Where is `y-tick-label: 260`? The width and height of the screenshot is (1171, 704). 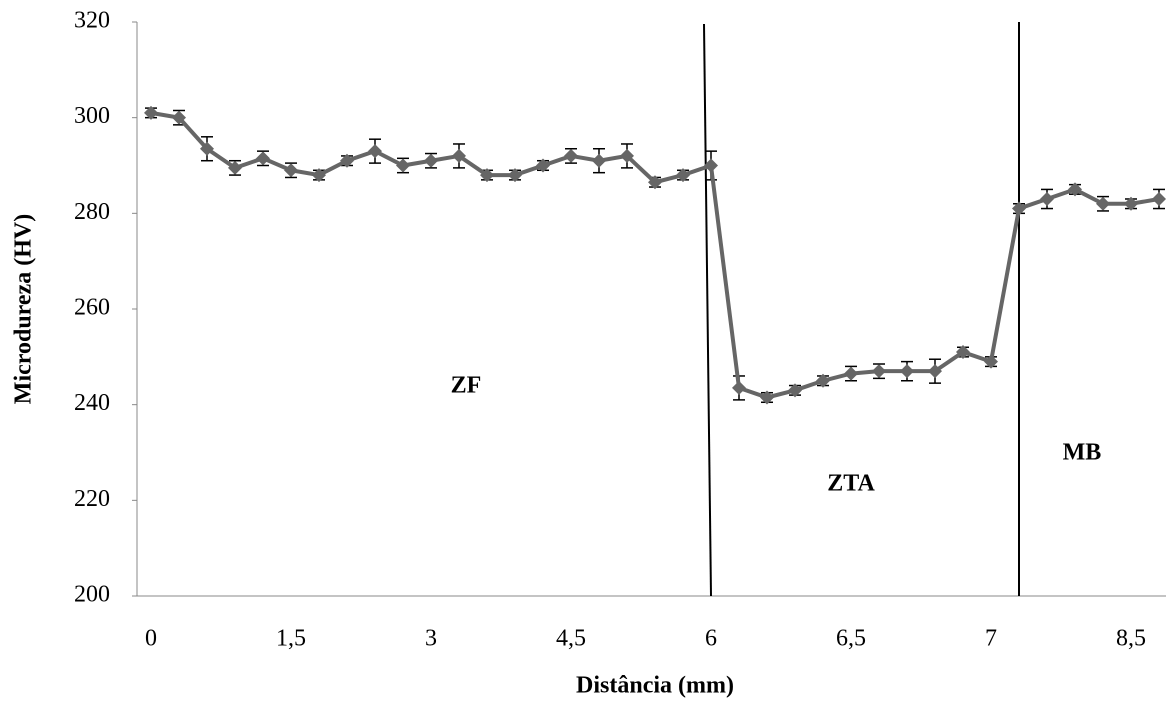 y-tick-label: 260 is located at coordinates (92, 308).